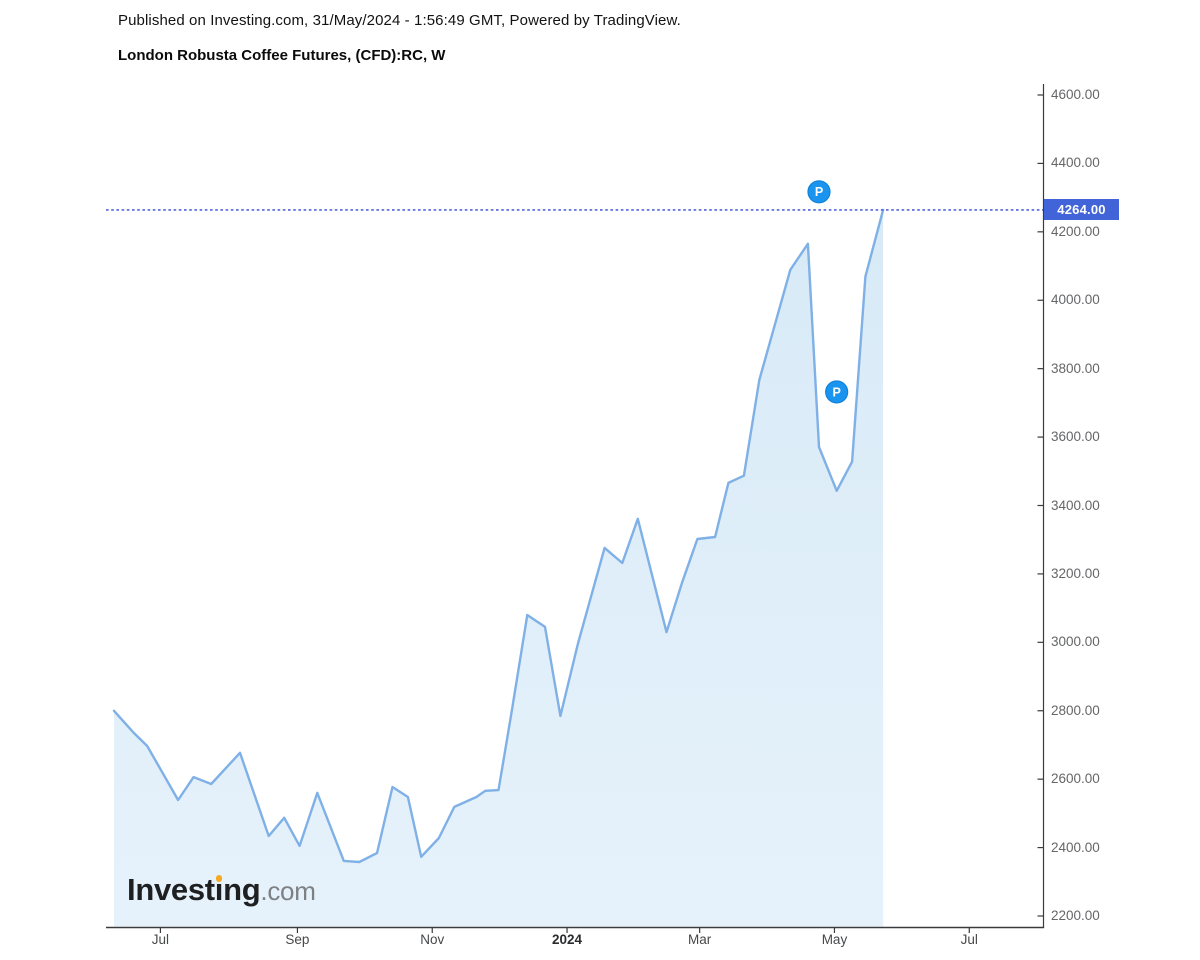 Image resolution: width=1200 pixels, height=960 pixels. I want to click on last-price-tag: 4264.00, so click(1081, 210).